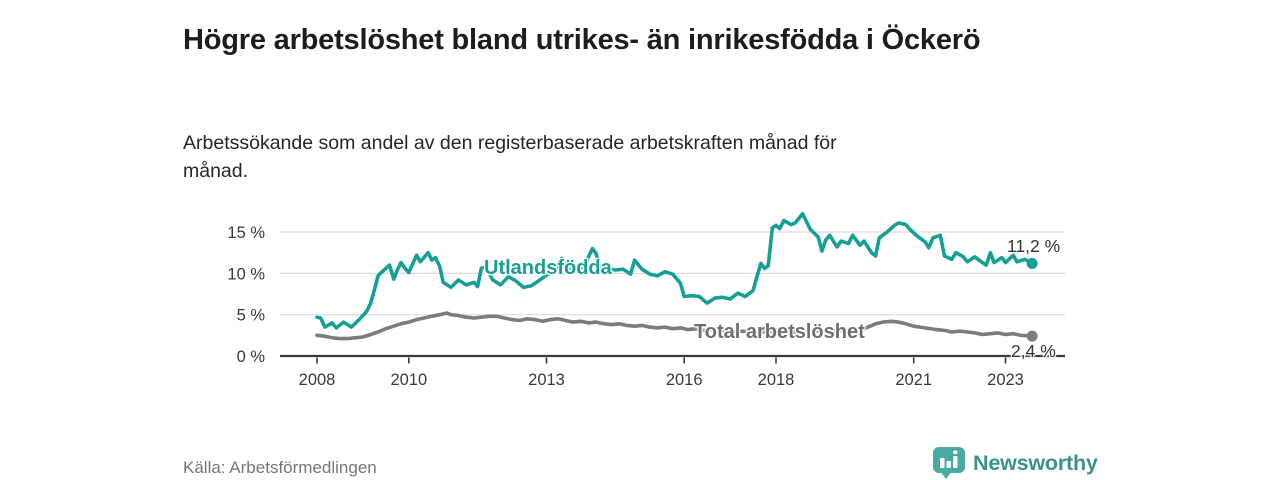 The image size is (1280, 480). Describe the element at coordinates (913, 380) in the screenshot. I see `x-tick-label: 2021` at that location.